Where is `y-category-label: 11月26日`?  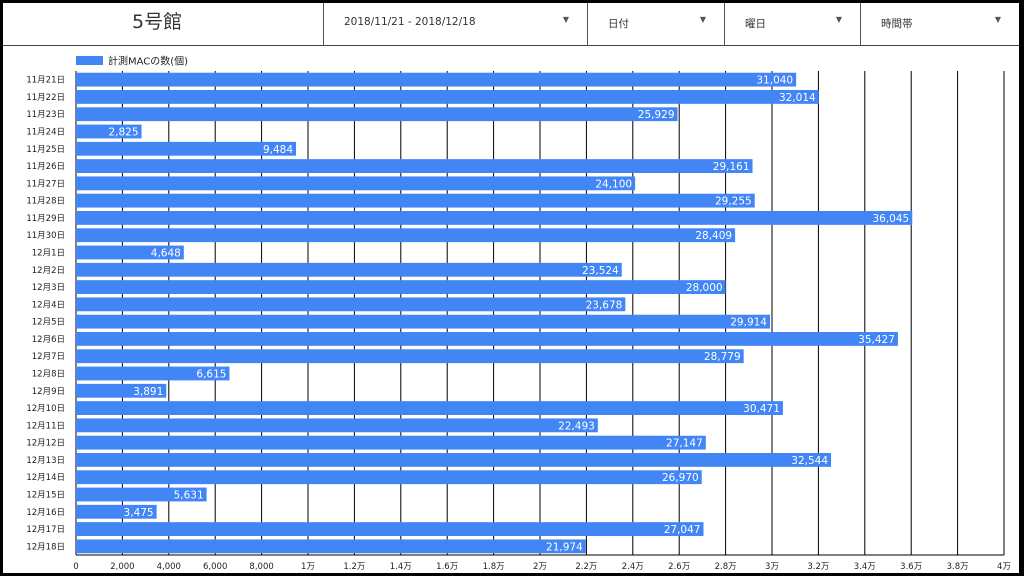 y-category-label: 11月26日 is located at coordinates (45, 167).